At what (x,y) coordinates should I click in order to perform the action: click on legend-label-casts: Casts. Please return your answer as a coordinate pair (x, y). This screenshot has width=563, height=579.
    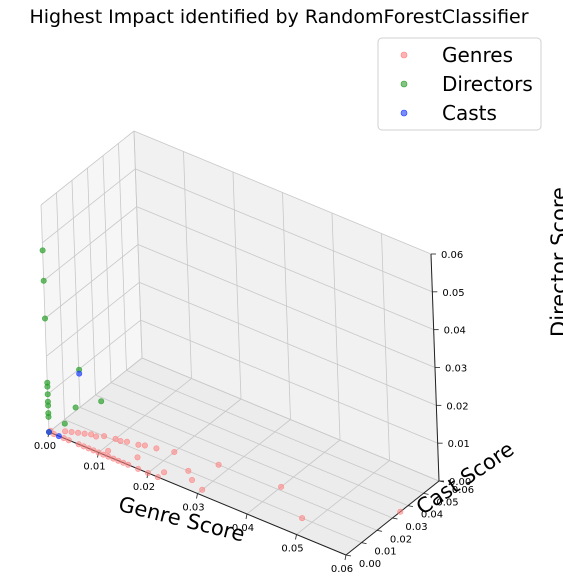
    Looking at the image, I should click on (469, 113).